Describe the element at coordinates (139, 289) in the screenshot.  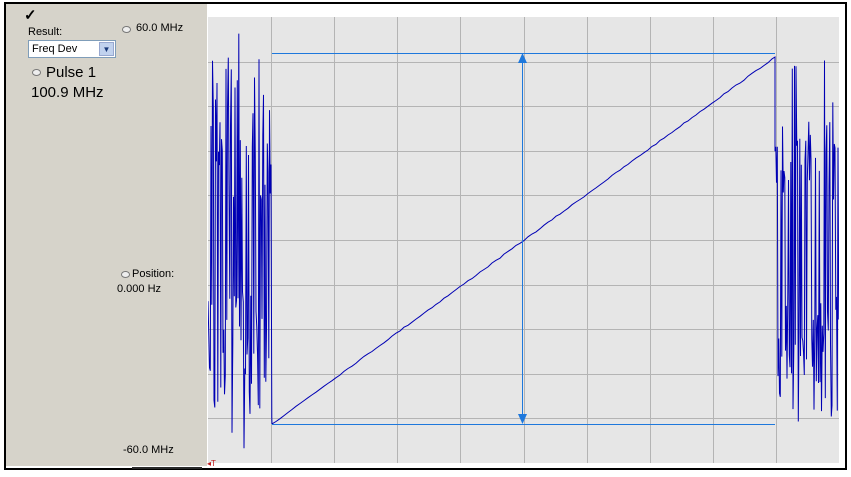
I see `position-value: 0.000 Hz` at that location.